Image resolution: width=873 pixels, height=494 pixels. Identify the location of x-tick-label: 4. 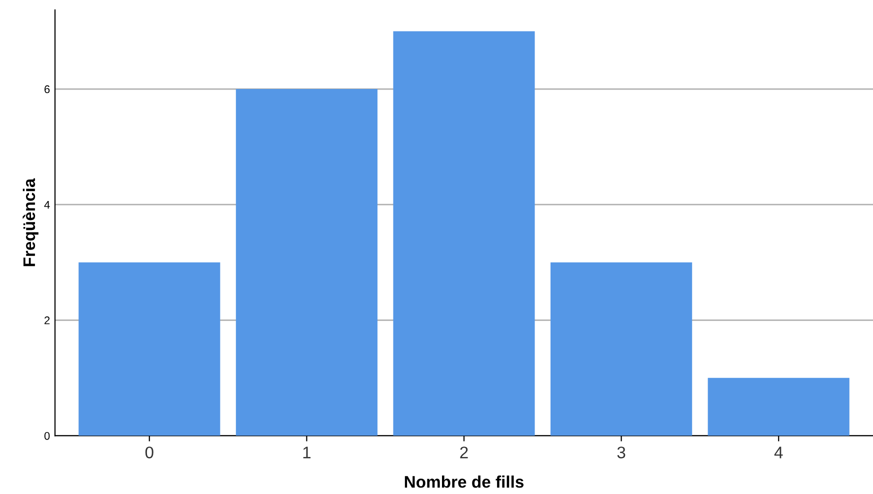
(778, 452).